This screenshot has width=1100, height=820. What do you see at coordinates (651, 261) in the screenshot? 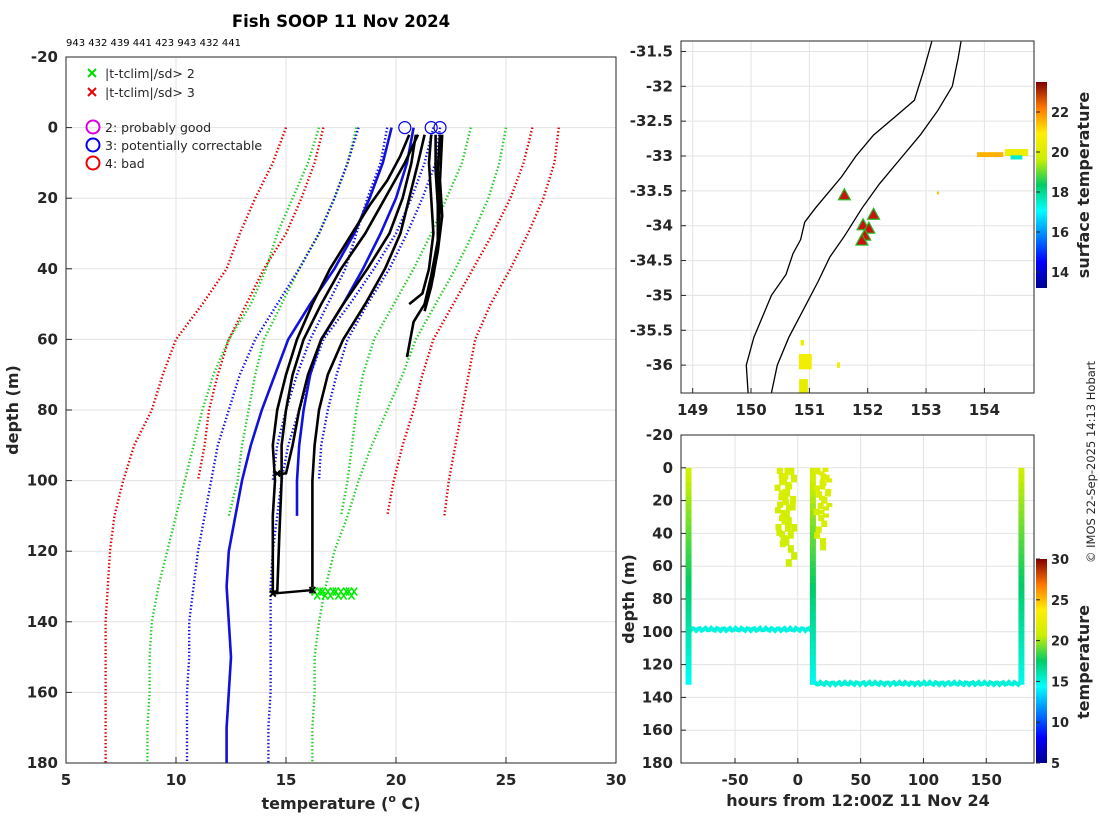
I see `map-y-tick-label: -34.5` at bounding box center [651, 261].